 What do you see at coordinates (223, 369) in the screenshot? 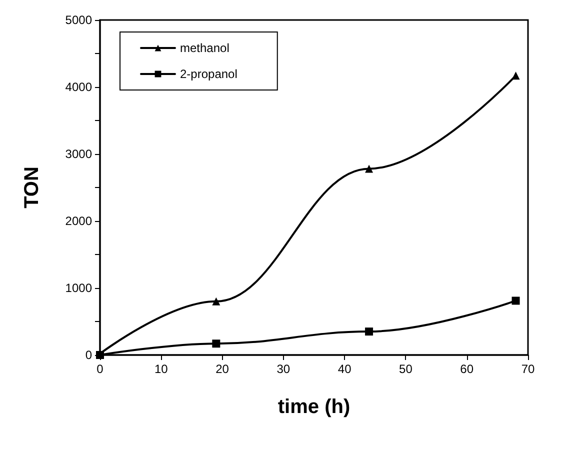
I see `x-tick-label: 20` at bounding box center [223, 369].